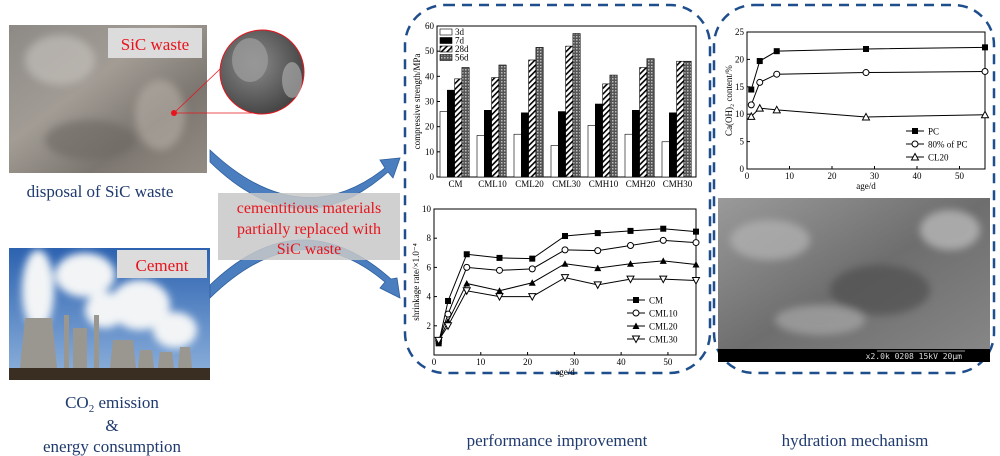 This screenshot has height=456, width=1000. What do you see at coordinates (656, 301) in the screenshot?
I see `legend-label: CM` at bounding box center [656, 301].